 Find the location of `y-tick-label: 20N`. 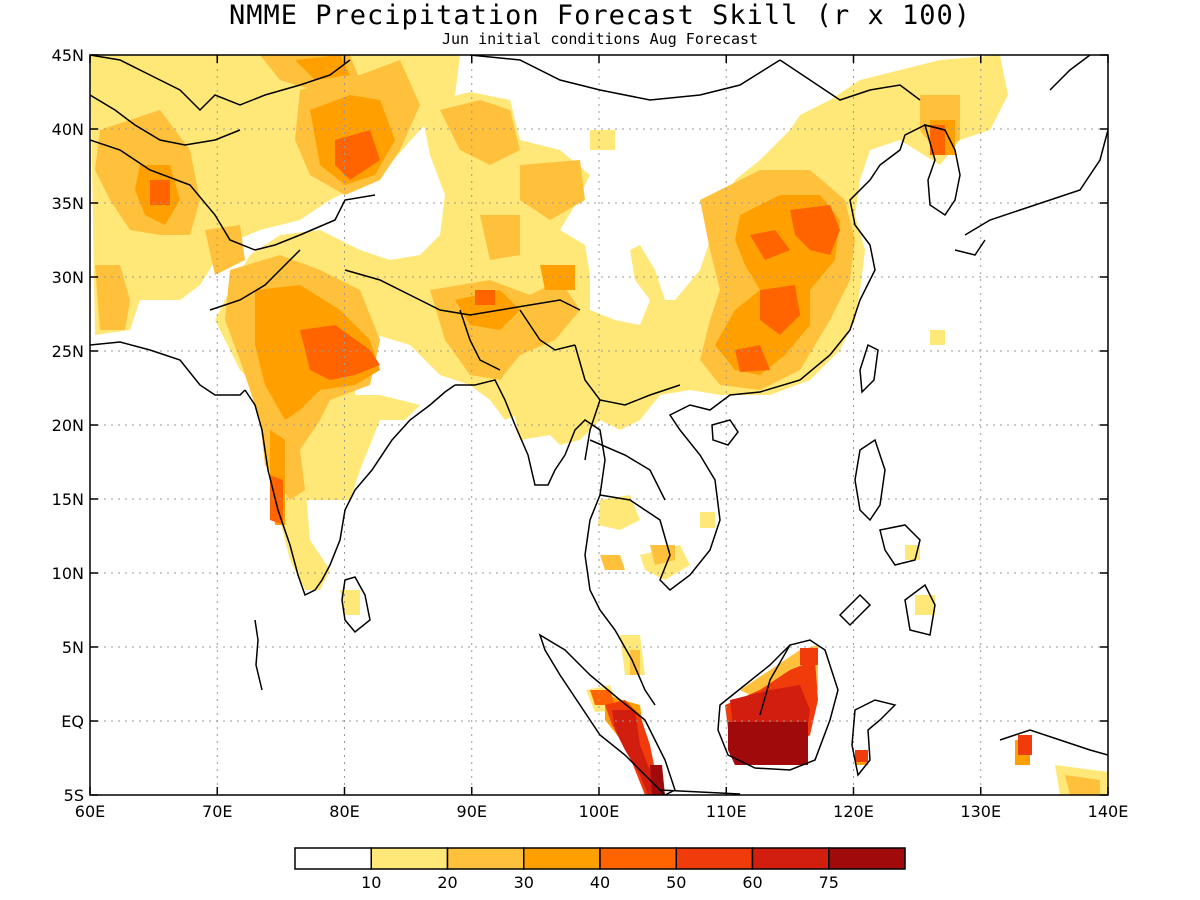

y-tick-label: 20N is located at coordinates (68, 425).